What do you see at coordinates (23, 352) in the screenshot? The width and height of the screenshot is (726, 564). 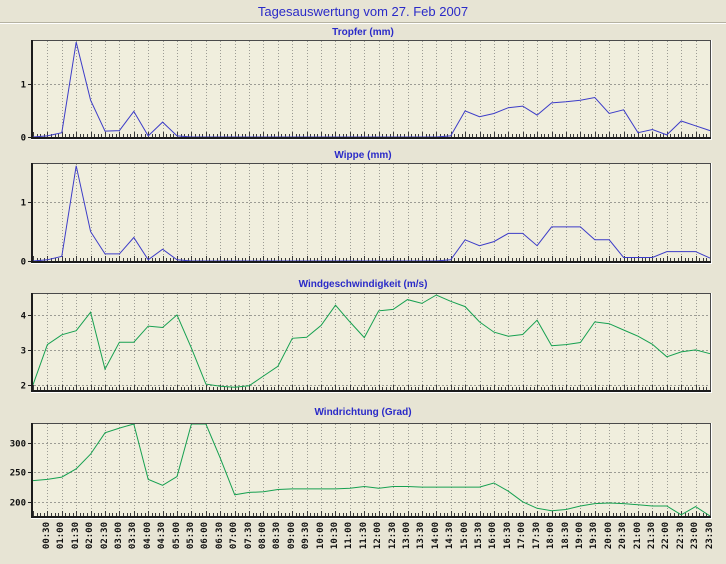 I see `y-tick-label: 3` at bounding box center [23, 352].